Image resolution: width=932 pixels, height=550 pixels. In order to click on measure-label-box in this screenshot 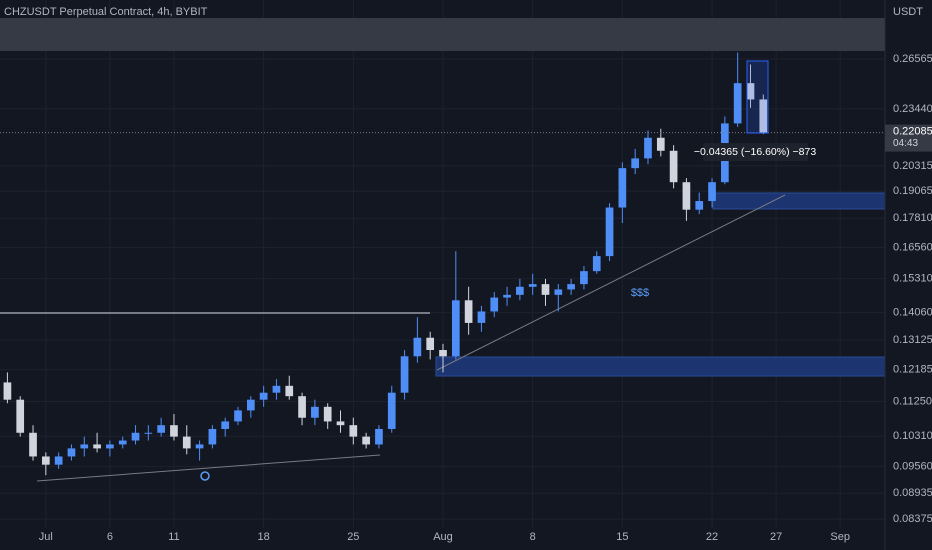, I will do `click(755, 152)`.